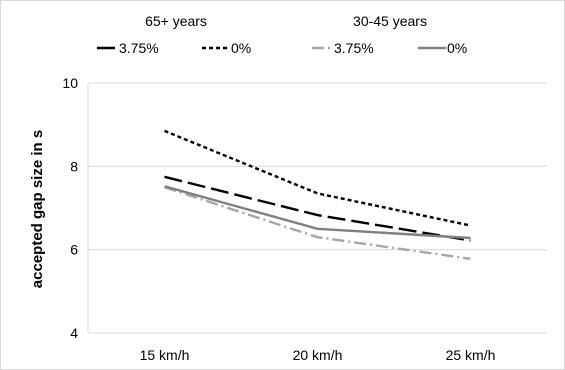  What do you see at coordinates (74, 333) in the screenshot?
I see `y-tick-label: 4` at bounding box center [74, 333].